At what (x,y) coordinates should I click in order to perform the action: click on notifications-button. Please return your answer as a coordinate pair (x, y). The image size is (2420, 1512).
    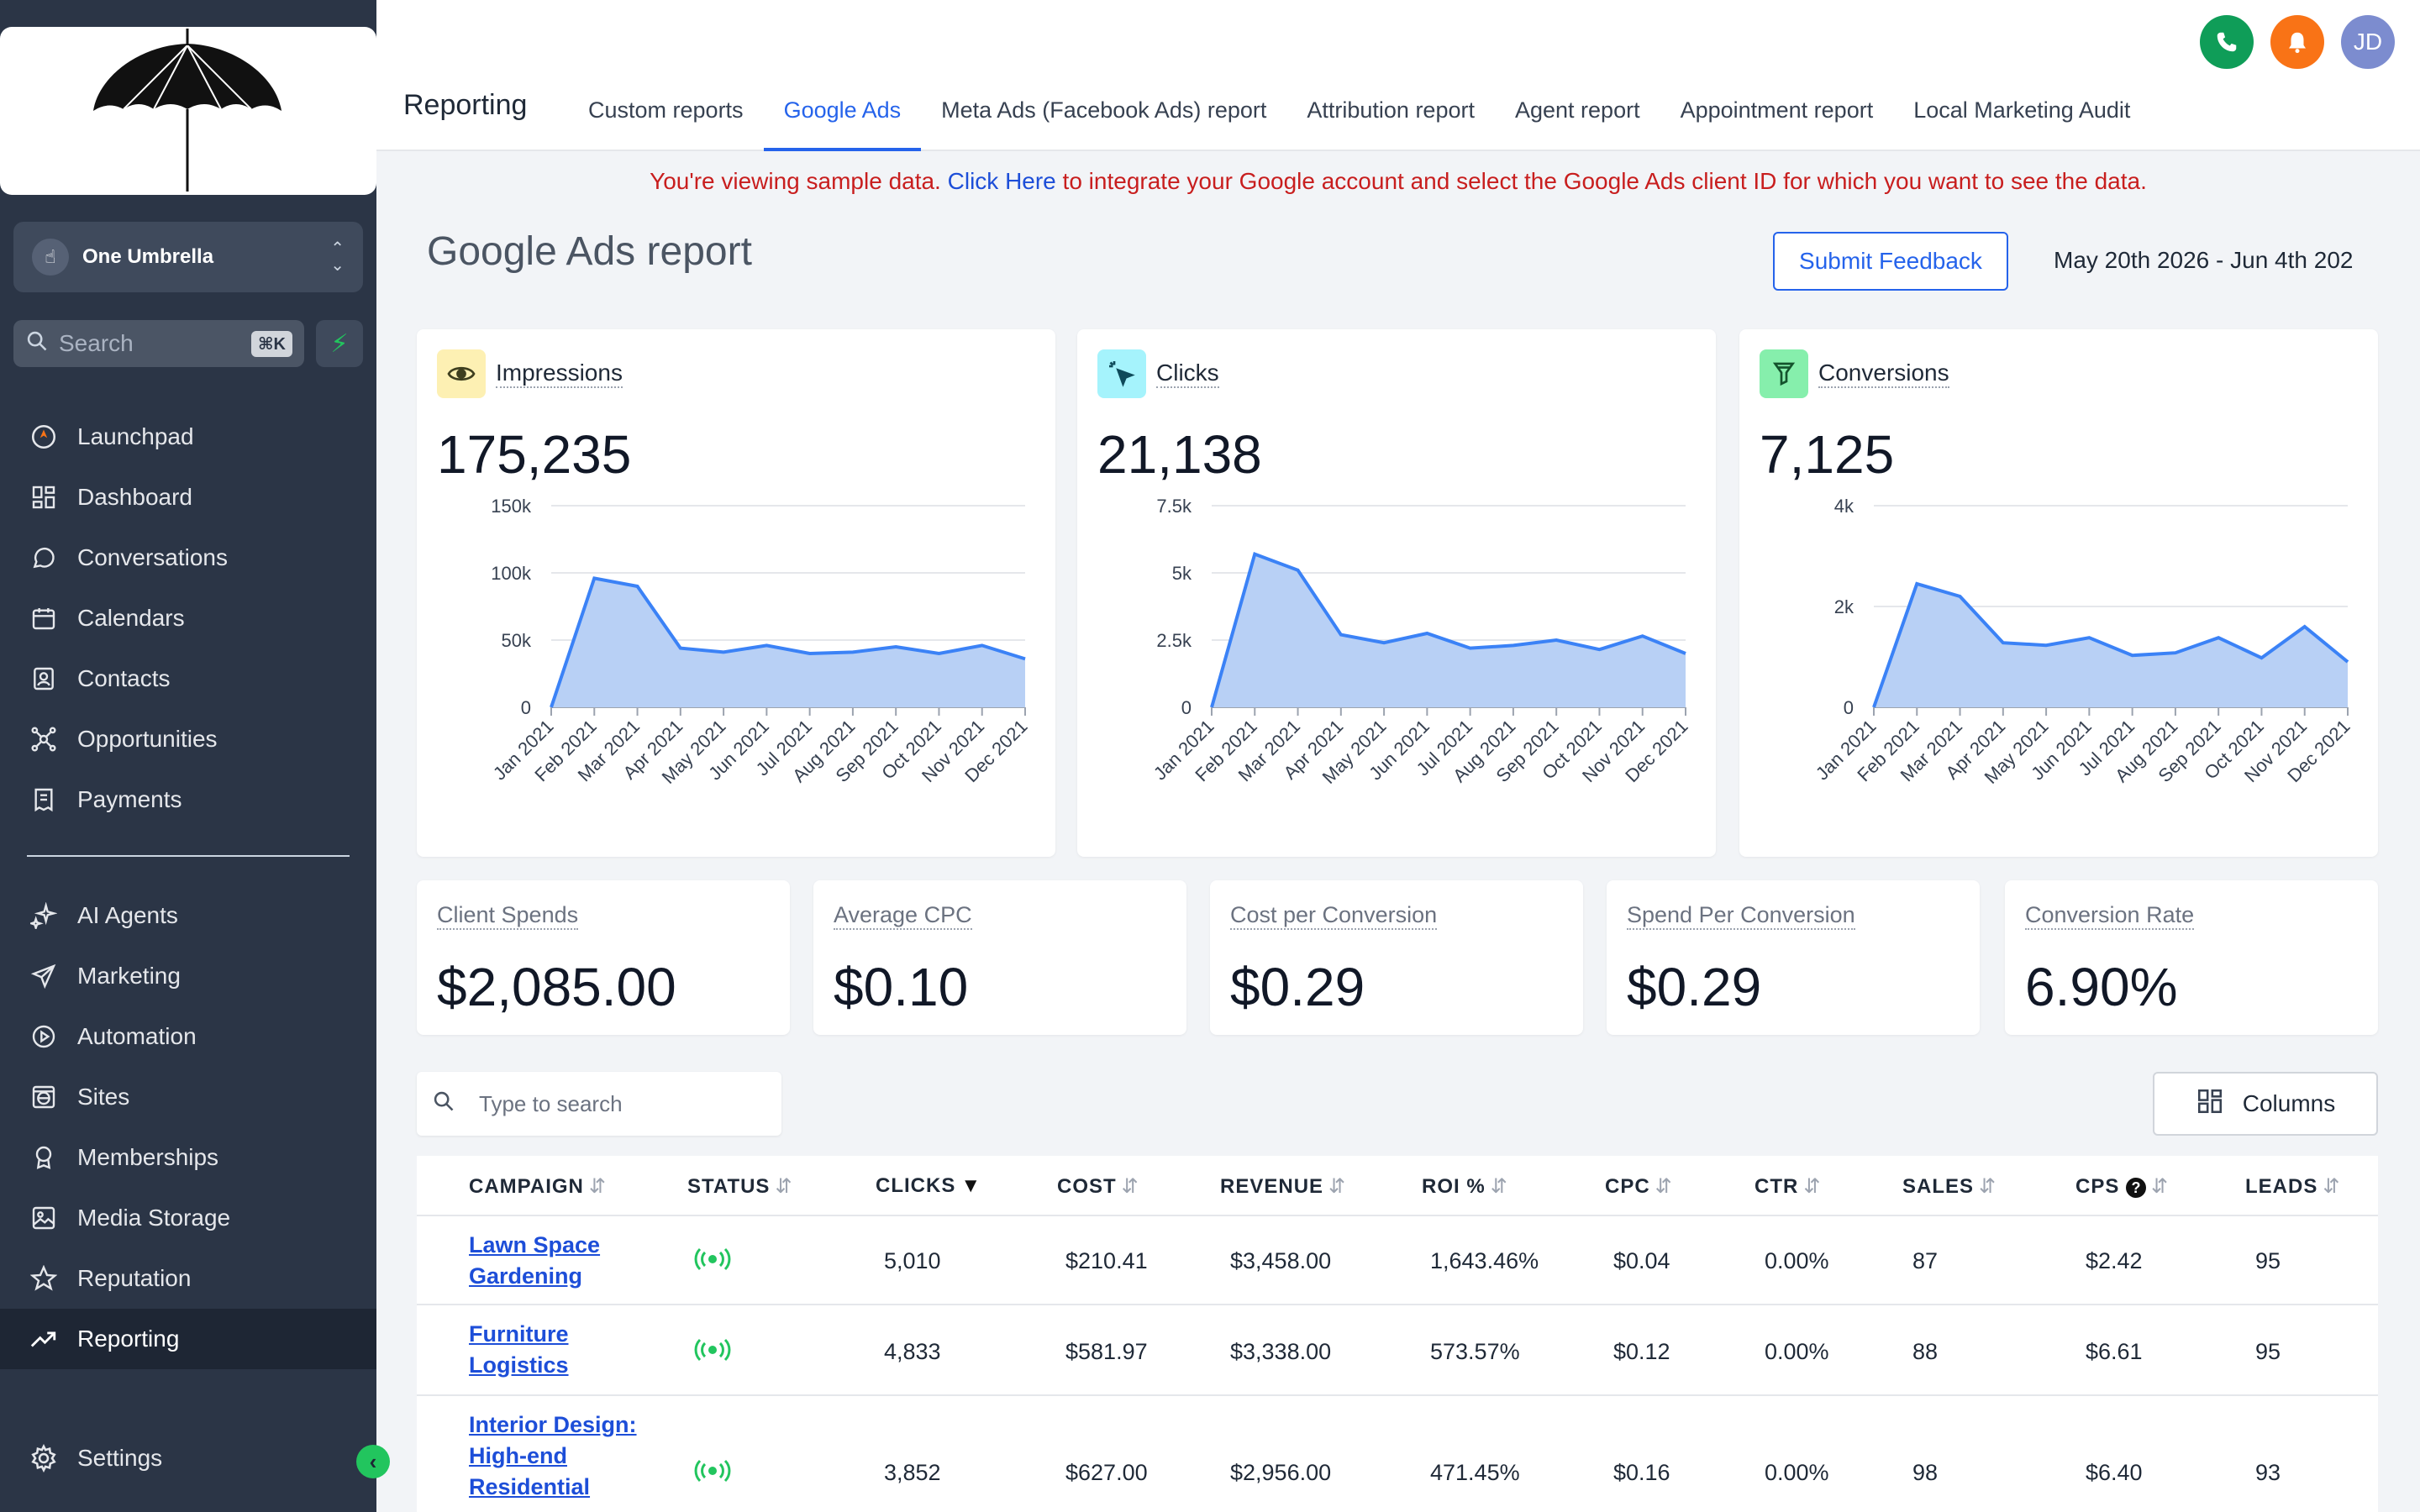
    Looking at the image, I should click on (2297, 42).